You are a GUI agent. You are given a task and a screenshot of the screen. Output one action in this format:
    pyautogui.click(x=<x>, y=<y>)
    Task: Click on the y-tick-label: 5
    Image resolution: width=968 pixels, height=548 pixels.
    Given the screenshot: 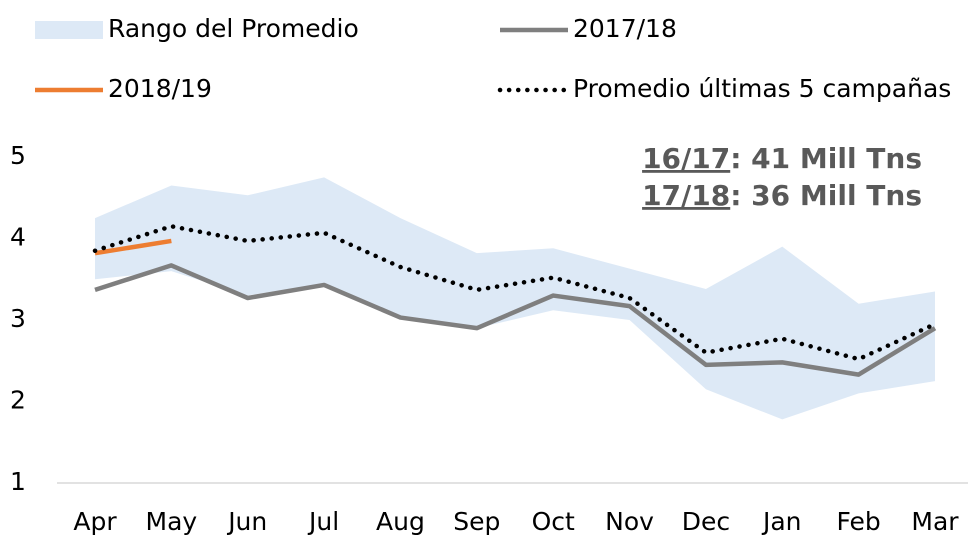 What is the action you would take?
    pyautogui.click(x=18, y=155)
    